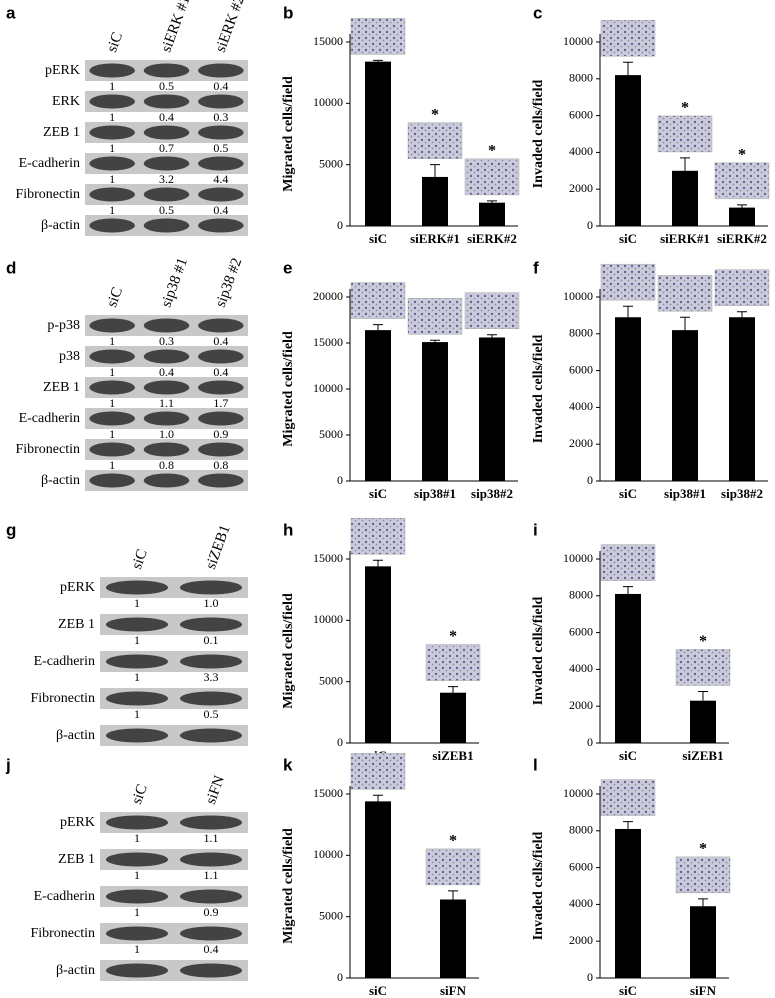 This screenshot has width=775, height=998. Describe the element at coordinates (581, 151) in the screenshot. I see `y-tick-label: 4000` at that location.